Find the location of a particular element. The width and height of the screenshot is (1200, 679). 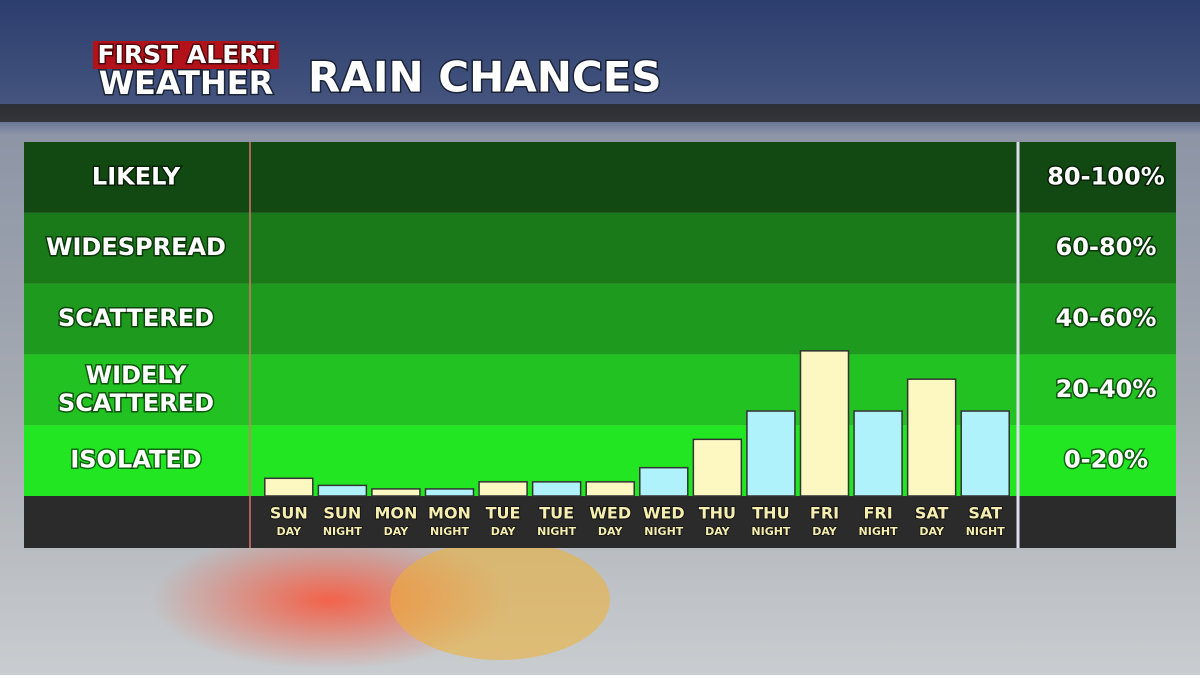

band-range: 40-60% is located at coordinates (1106, 318).